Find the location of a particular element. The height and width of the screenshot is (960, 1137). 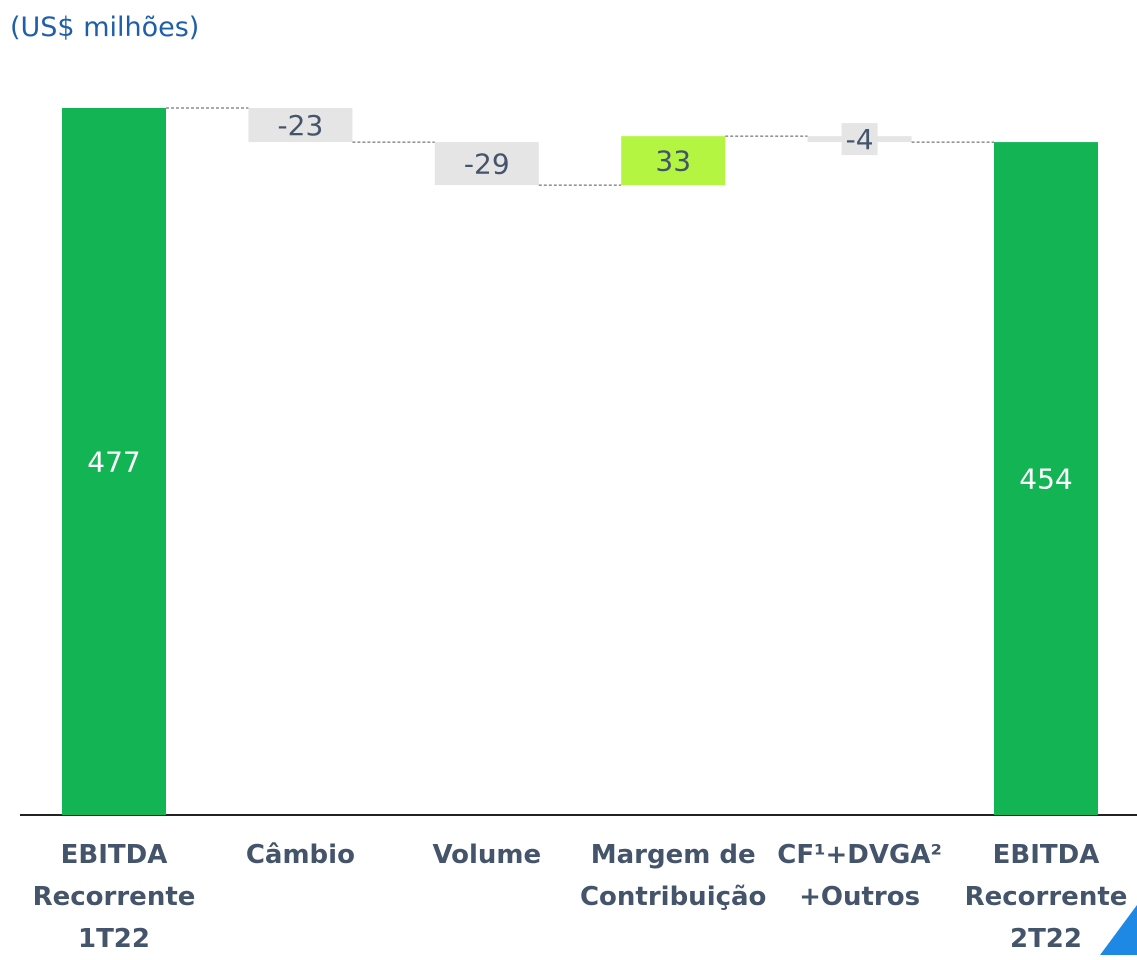

x-tick-label: EBITDA Recorrente 1T22 is located at coordinates (114, 897).